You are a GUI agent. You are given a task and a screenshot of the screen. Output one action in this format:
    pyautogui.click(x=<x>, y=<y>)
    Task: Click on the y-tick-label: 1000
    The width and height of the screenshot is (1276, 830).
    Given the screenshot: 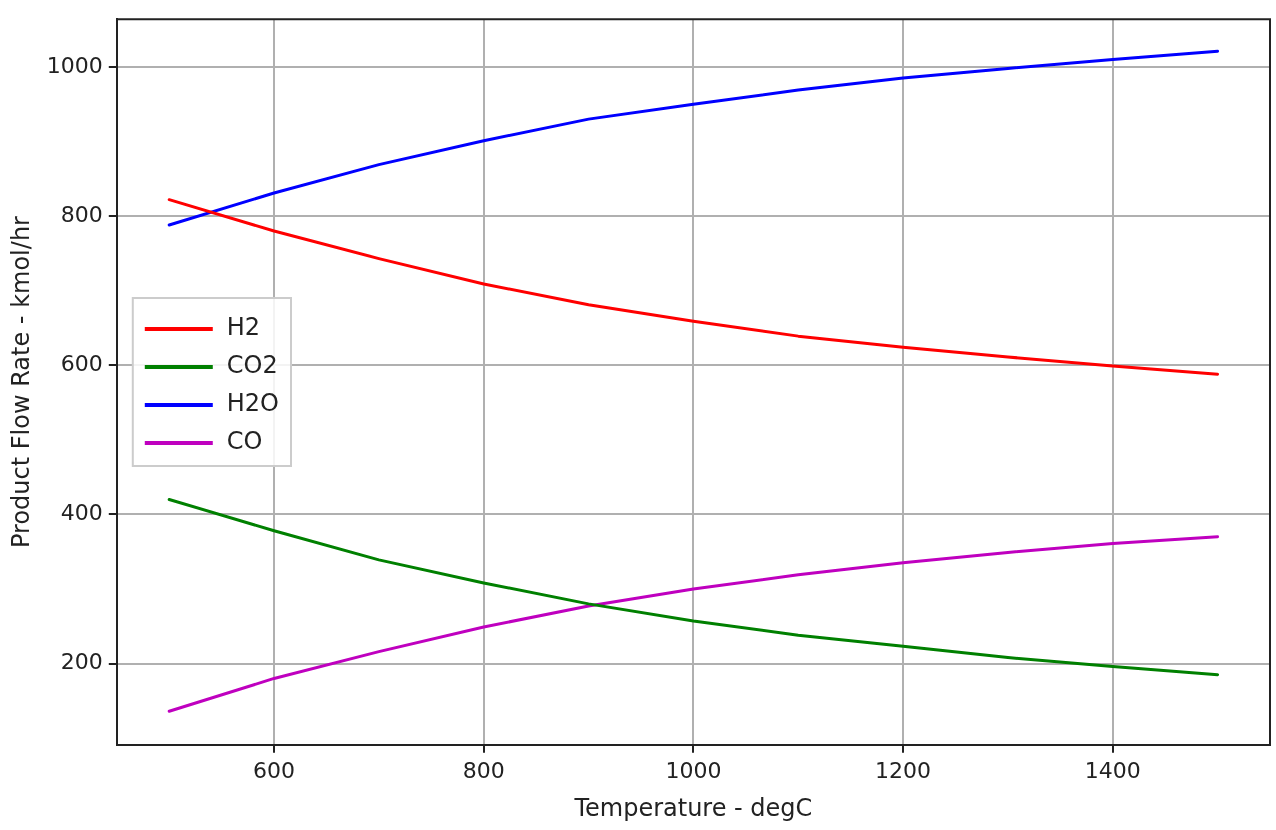 What is the action you would take?
    pyautogui.click(x=74, y=65)
    